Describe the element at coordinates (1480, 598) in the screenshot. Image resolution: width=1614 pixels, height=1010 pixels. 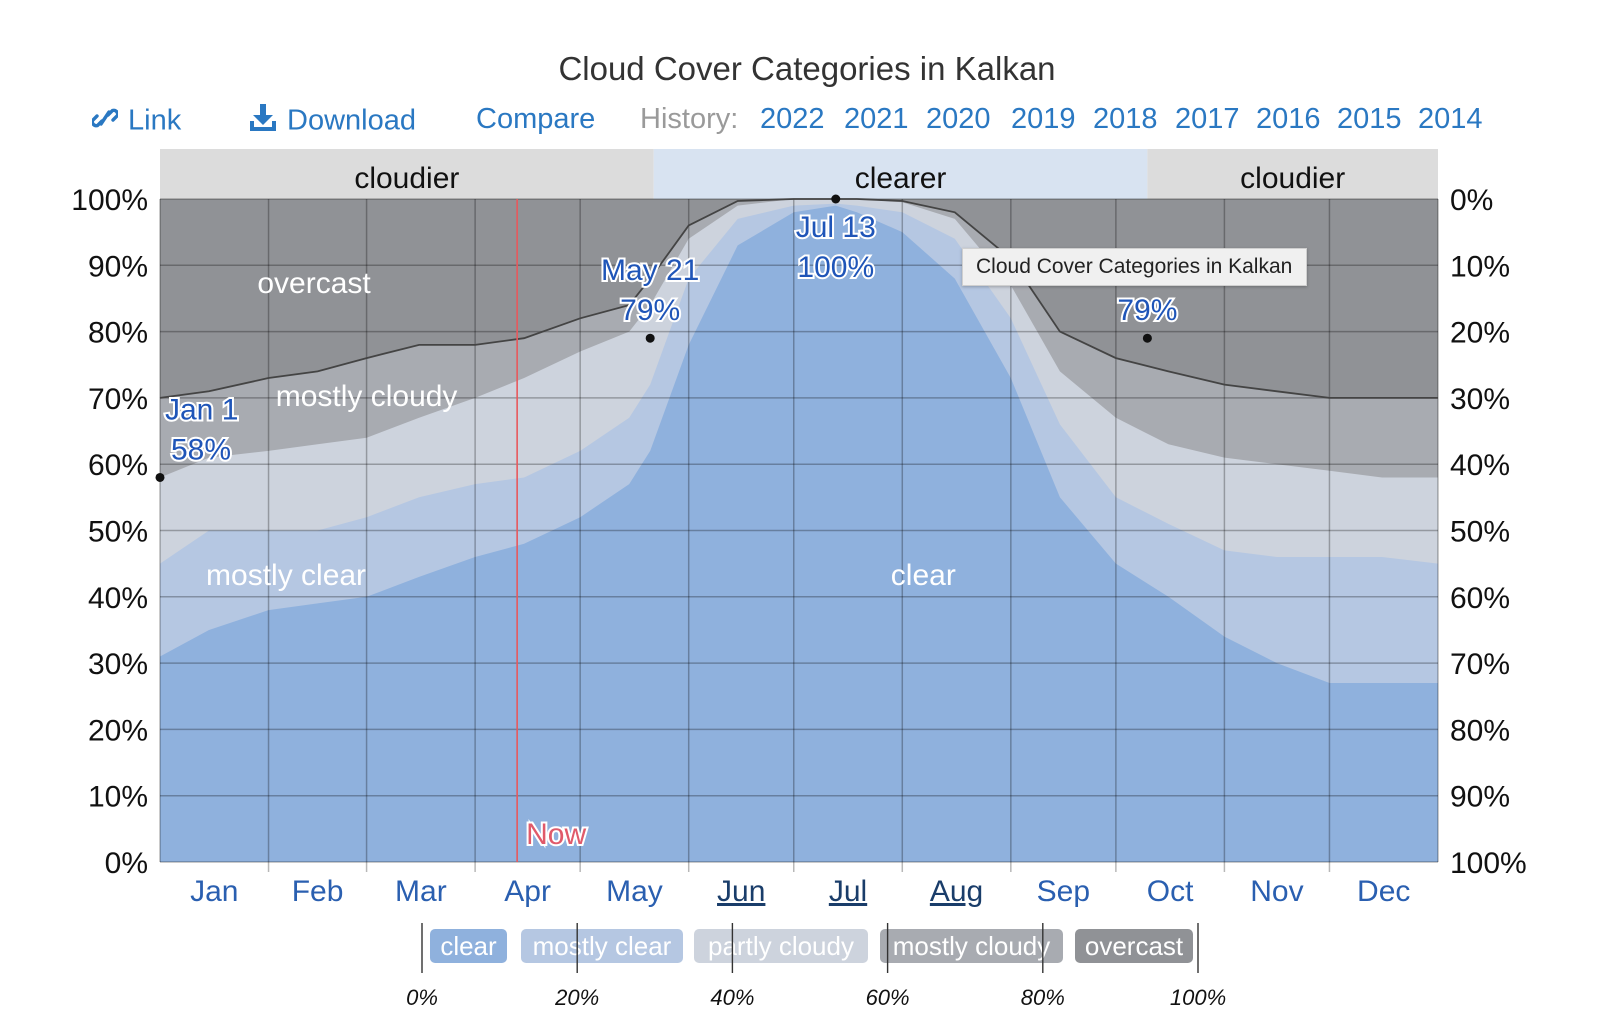
I see `y-right-tick-4: 60%` at that location.